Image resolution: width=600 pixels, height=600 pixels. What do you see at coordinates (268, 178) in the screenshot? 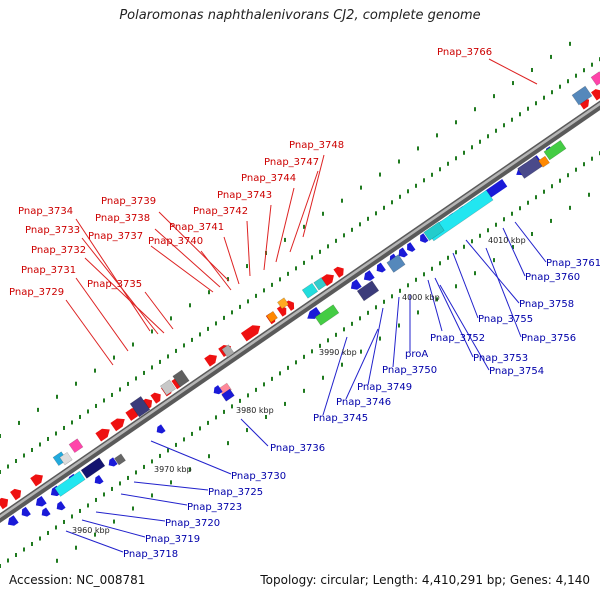
I see `gene-label: Pnap_3744` at bounding box center [268, 178].